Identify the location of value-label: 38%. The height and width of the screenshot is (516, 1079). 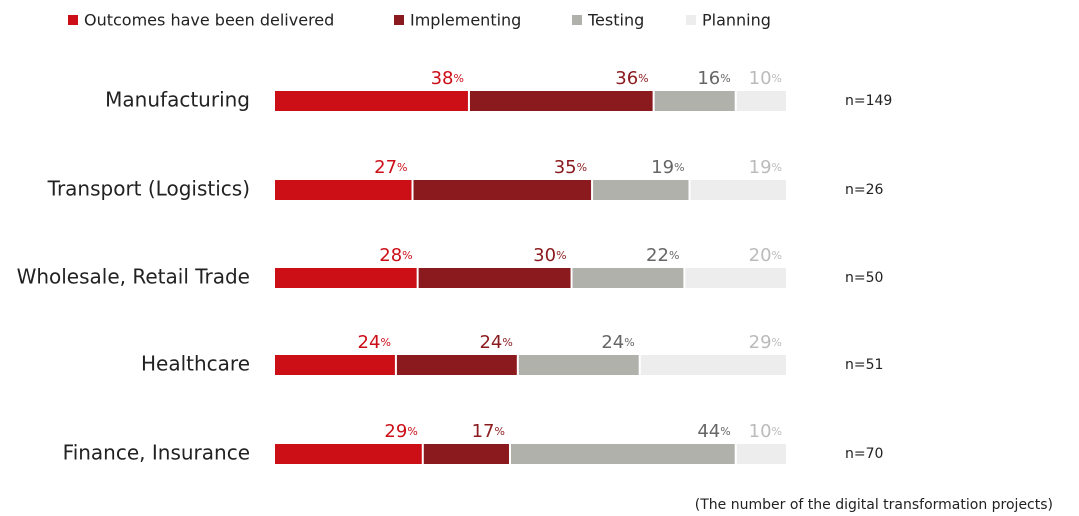
(447, 78).